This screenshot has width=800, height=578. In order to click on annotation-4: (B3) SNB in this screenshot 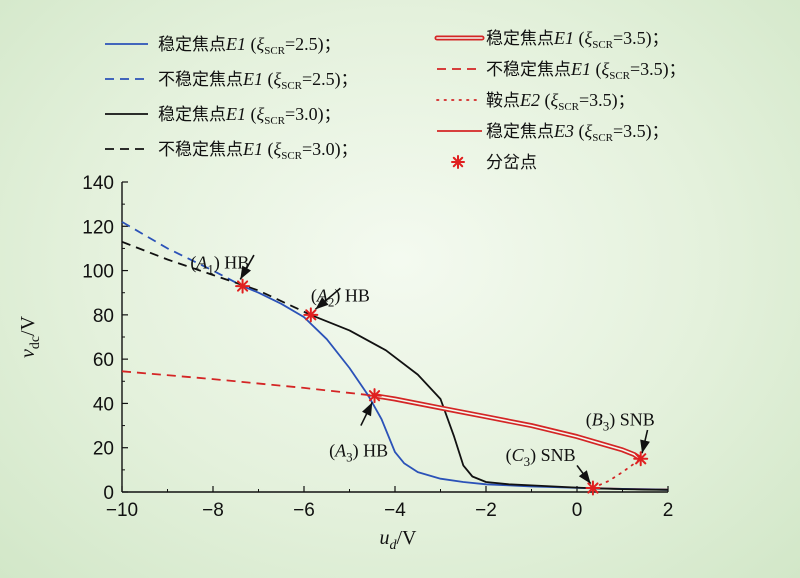, I will do `click(620, 432)`.